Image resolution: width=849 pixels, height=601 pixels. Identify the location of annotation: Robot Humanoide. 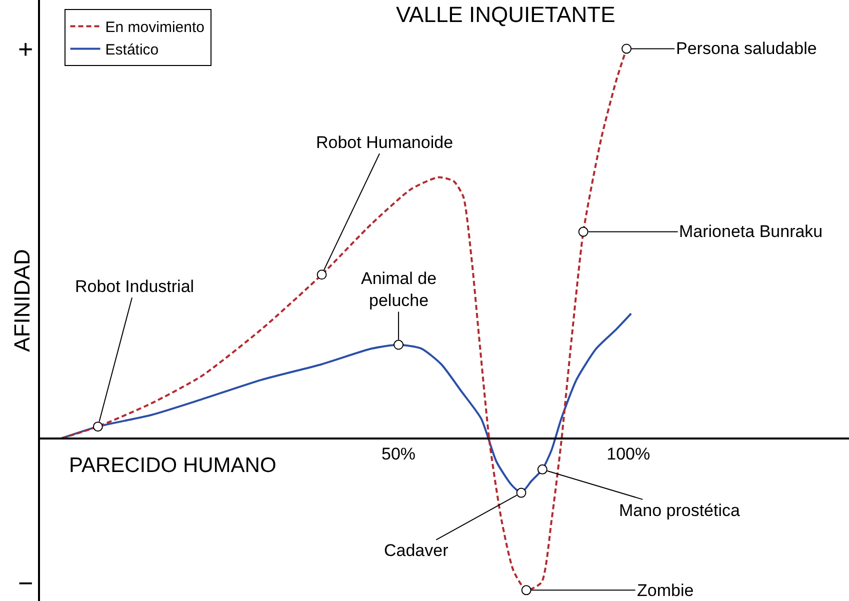
(385, 142).